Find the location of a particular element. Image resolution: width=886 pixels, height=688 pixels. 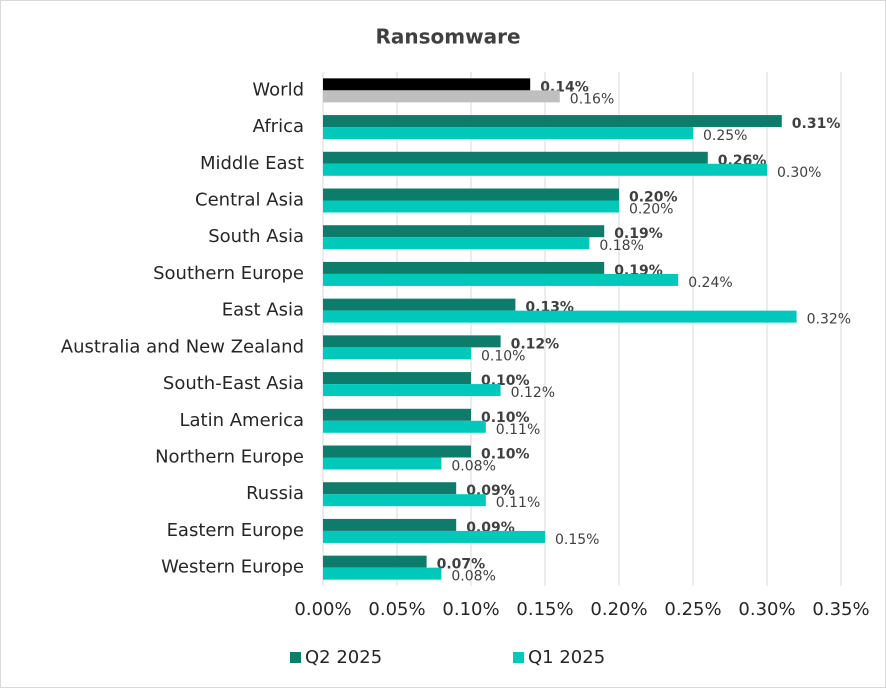

y-tick-label: Middle East is located at coordinates (252, 163).